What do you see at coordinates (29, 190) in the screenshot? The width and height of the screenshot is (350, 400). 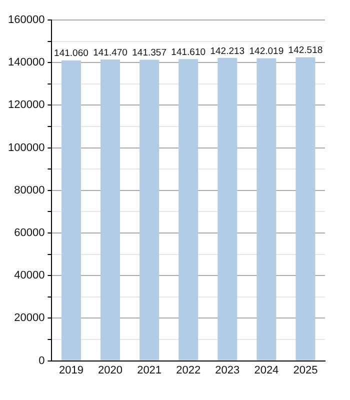 I see `y-tick-label: 80000` at bounding box center [29, 190].